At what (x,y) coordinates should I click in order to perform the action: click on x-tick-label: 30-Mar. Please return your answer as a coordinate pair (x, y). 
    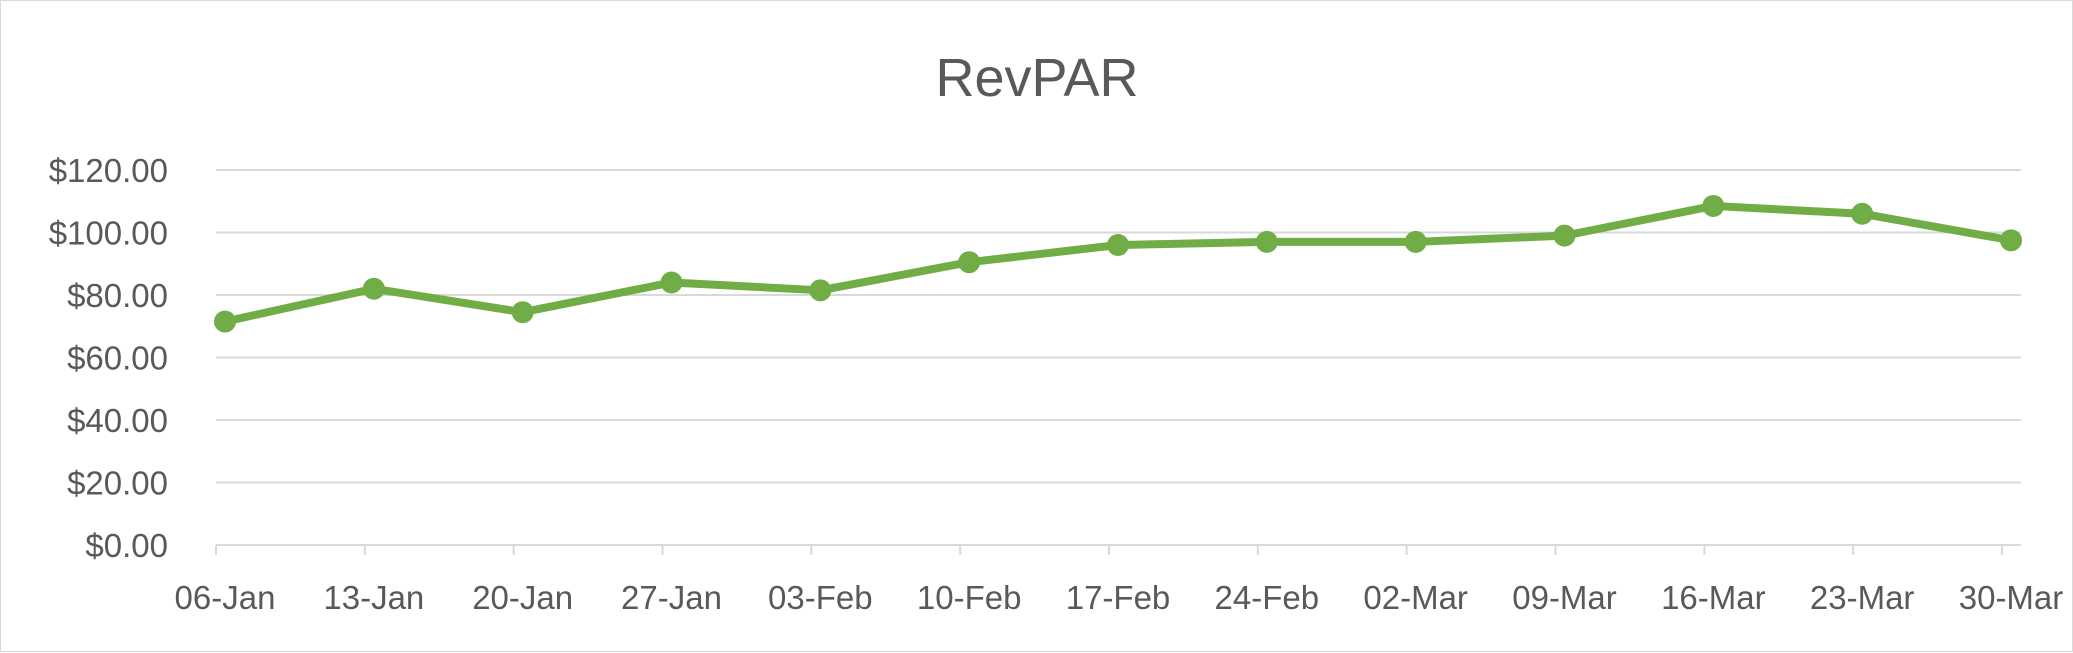
    Looking at the image, I should click on (2011, 597).